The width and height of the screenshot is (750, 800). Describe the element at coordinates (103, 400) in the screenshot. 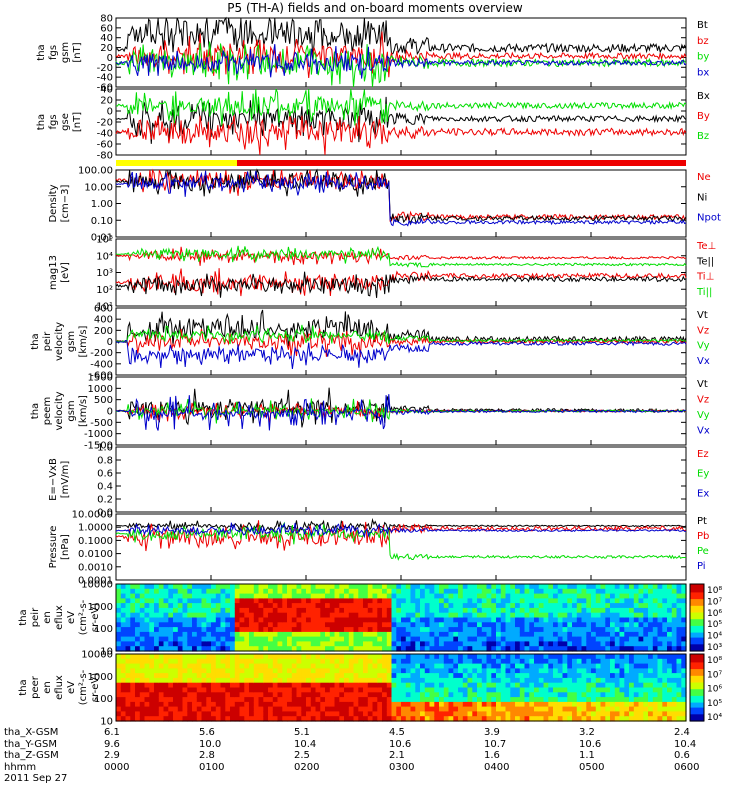

I see `y-tick-label: 500` at that location.